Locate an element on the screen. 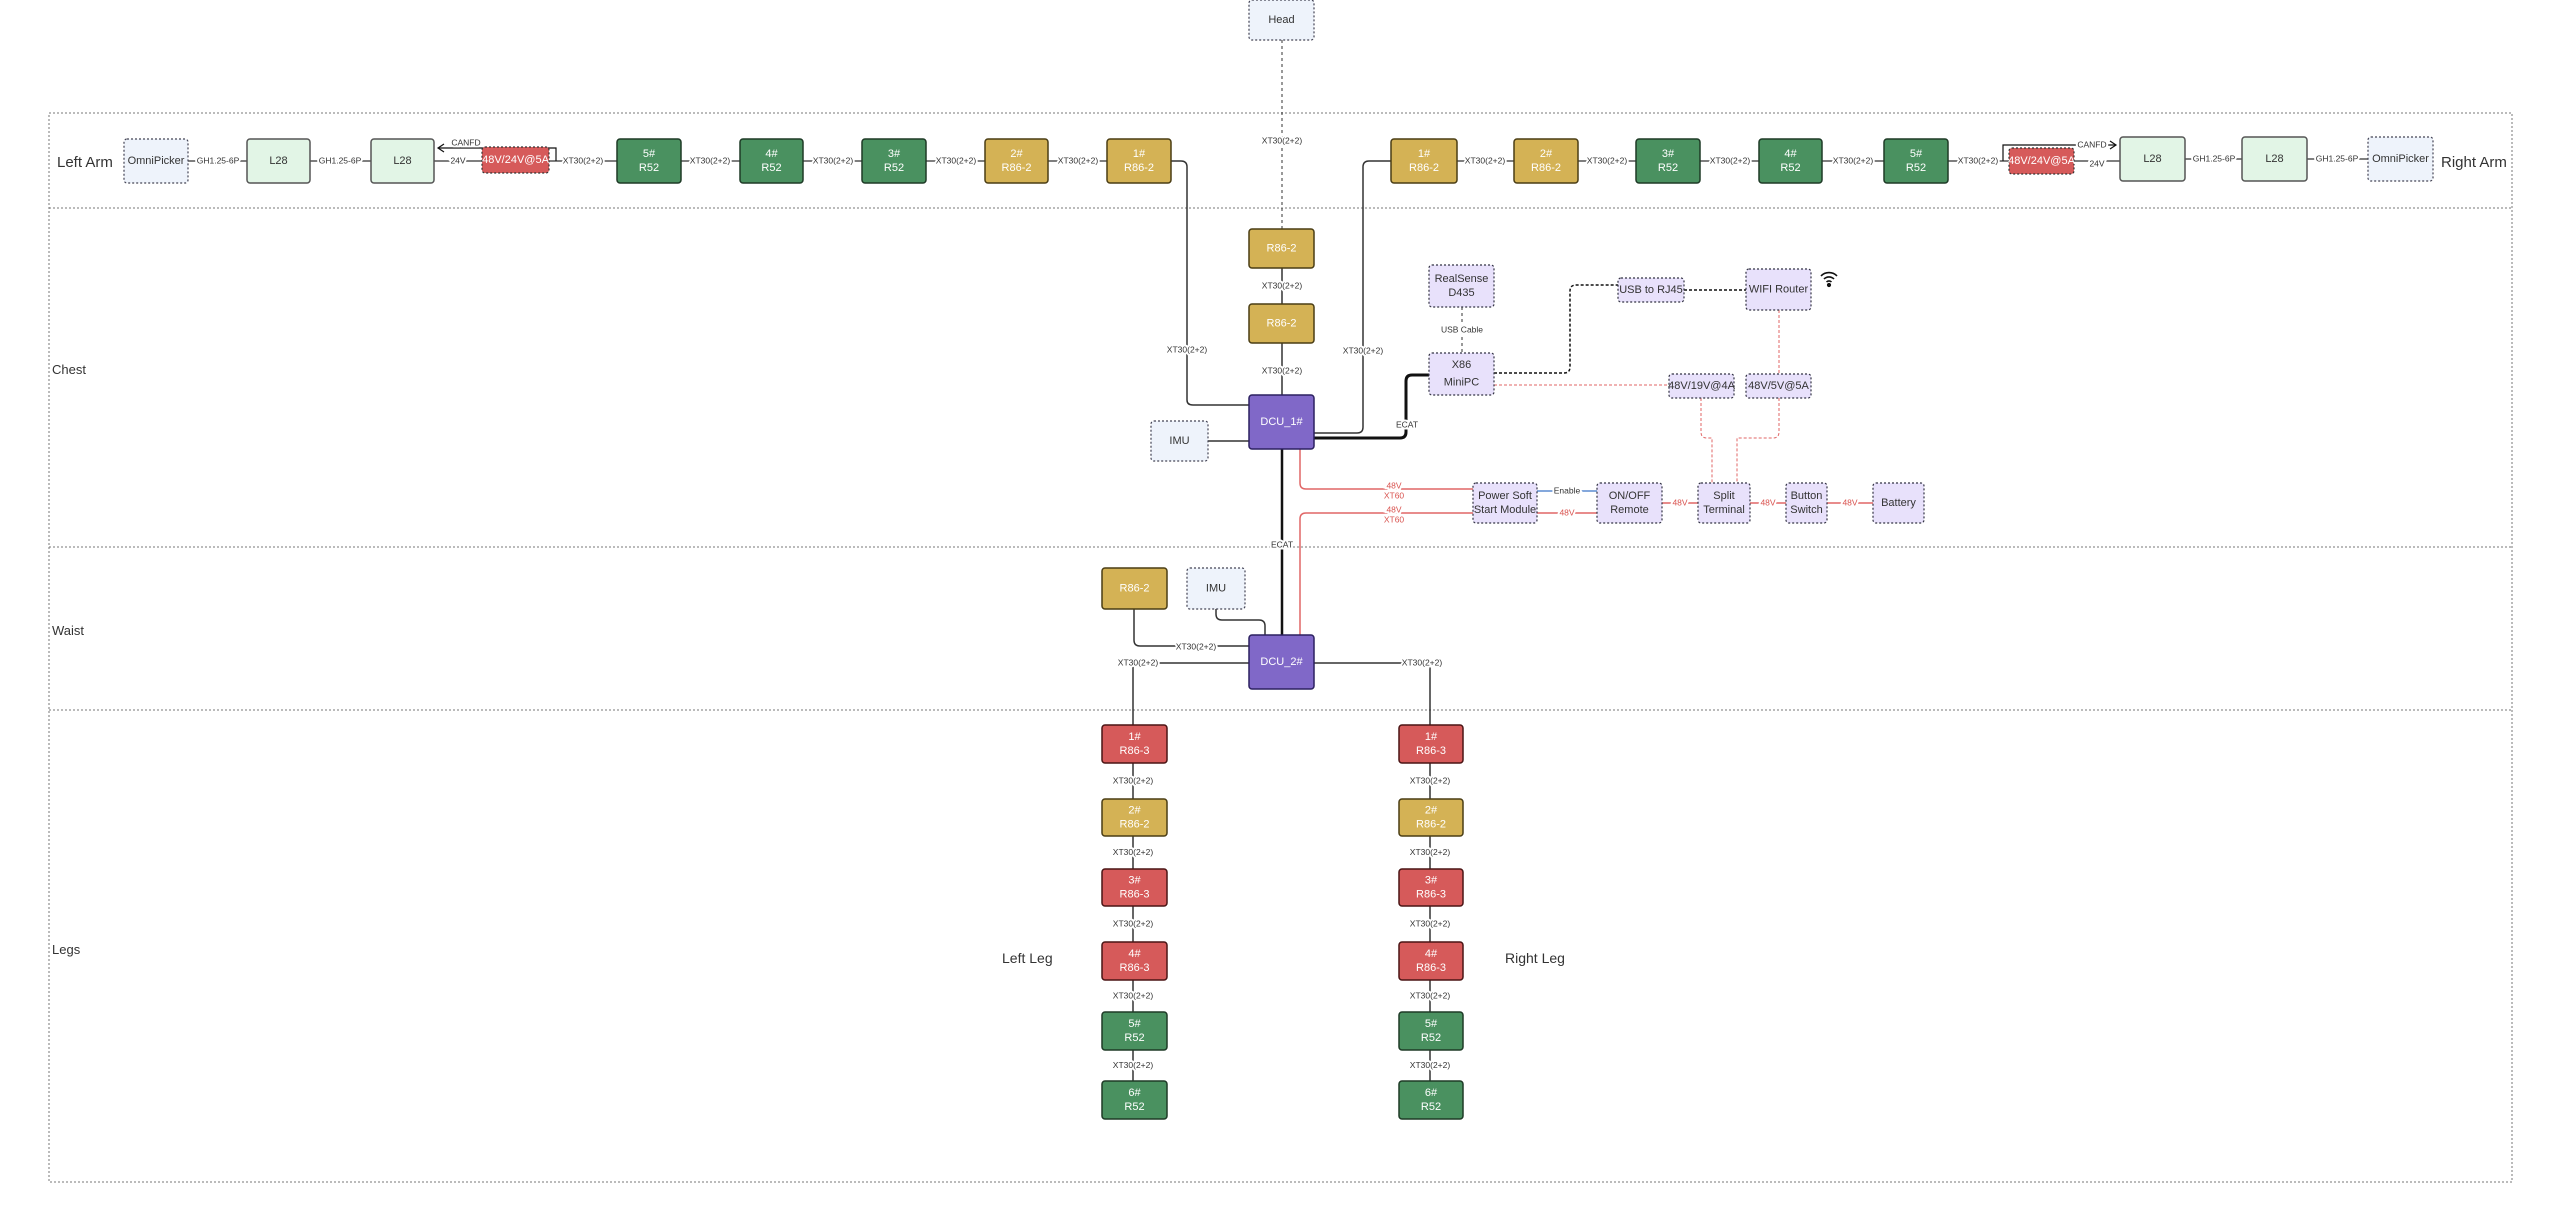 This screenshot has height=1208, width=2560. node-ra-j4: 4#R52 is located at coordinates (1790, 161).